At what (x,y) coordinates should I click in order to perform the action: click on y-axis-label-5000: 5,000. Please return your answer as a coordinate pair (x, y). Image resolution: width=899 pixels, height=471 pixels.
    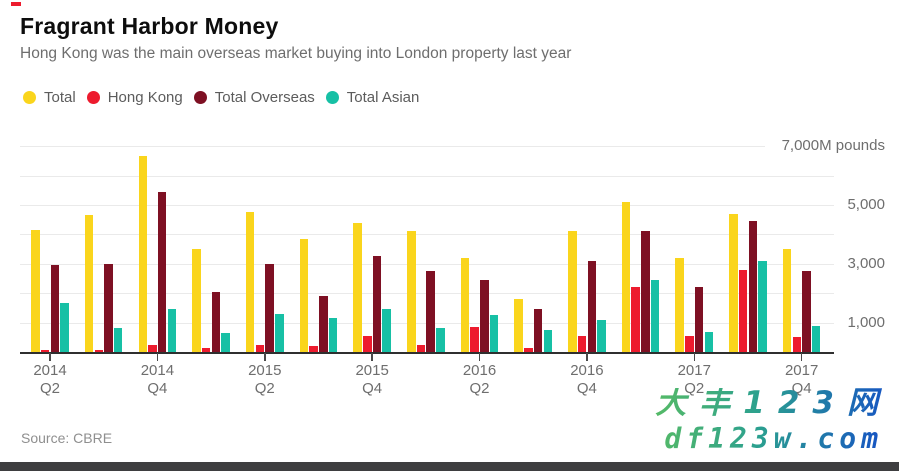
    Looking at the image, I should click on (866, 204).